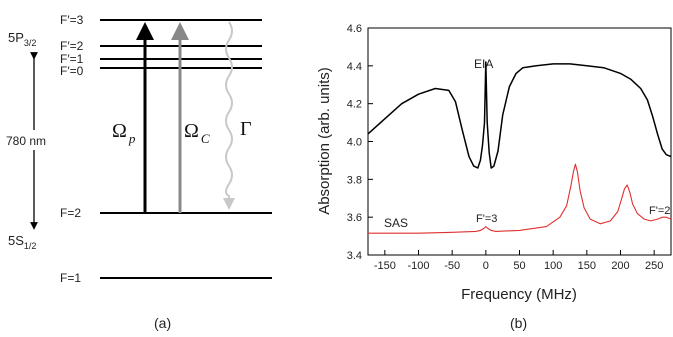  I want to click on y-tick-label: 4.2, so click(354, 105).